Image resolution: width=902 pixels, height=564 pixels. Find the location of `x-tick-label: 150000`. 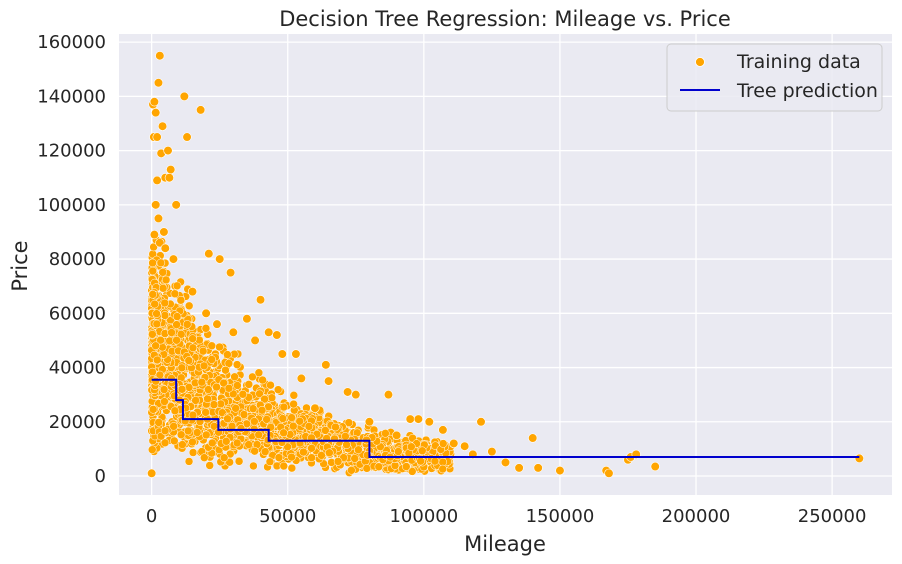

x-tick-label: 150000 is located at coordinates (560, 516).